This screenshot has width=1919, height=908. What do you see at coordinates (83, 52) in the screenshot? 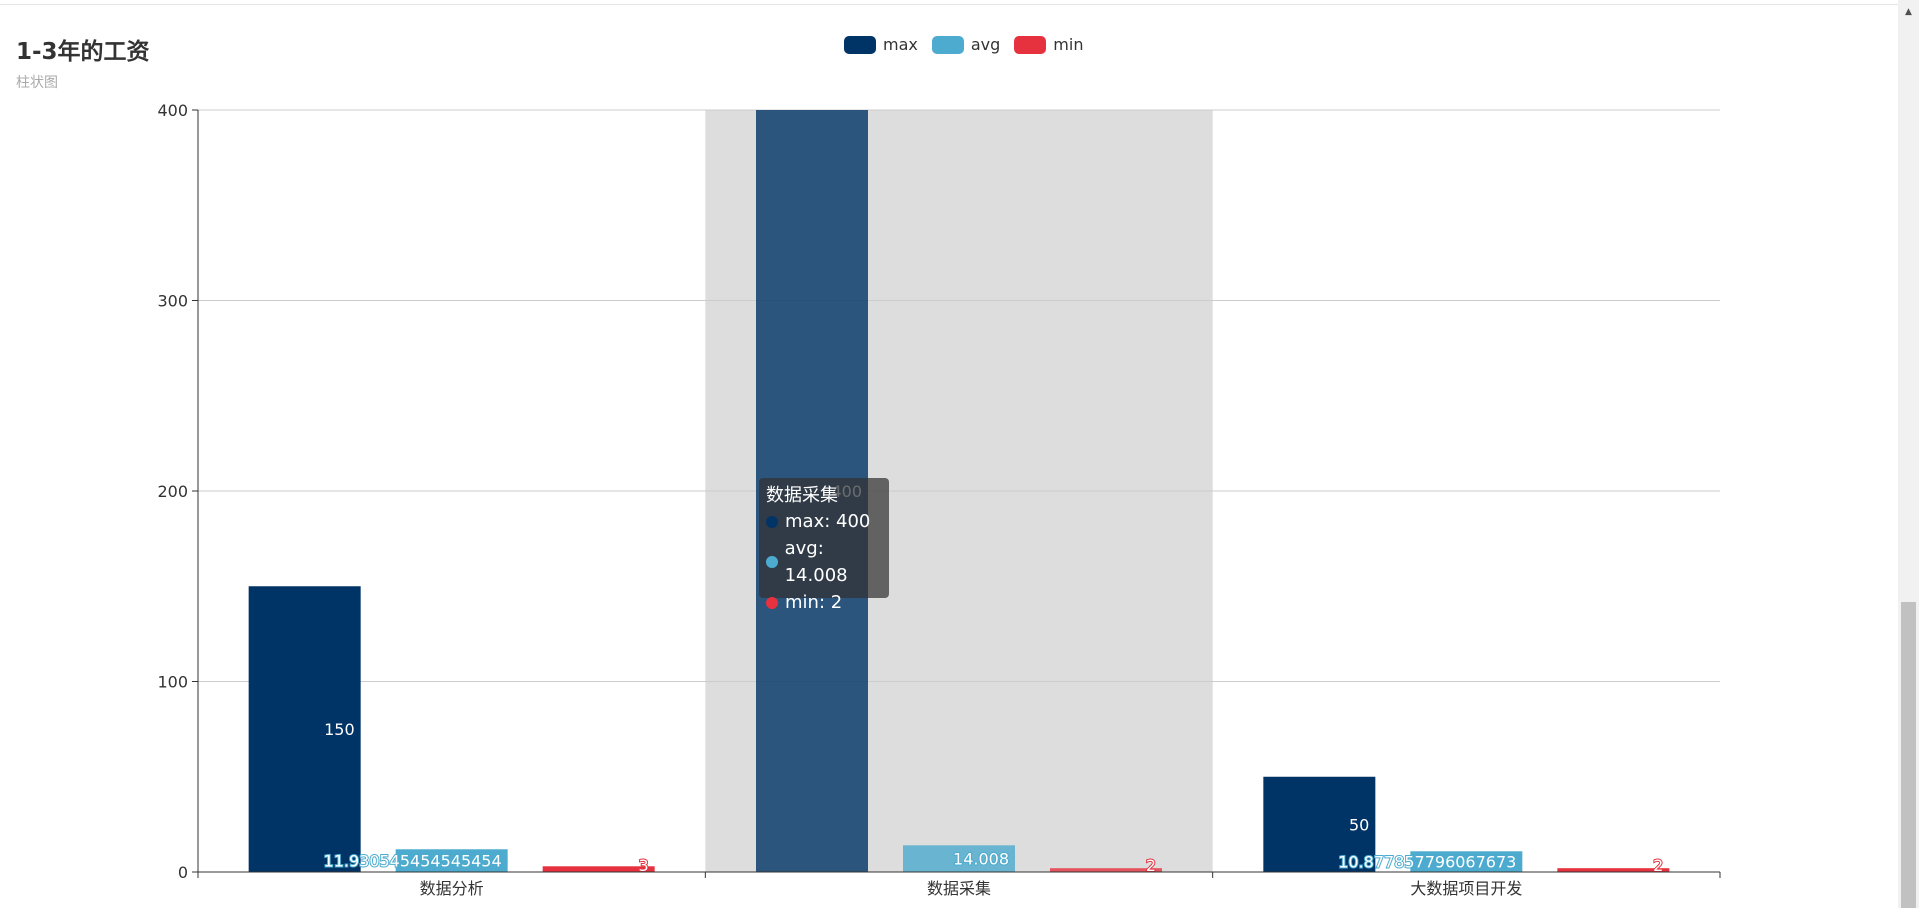
I see `chart-title: 1-3年的工资` at bounding box center [83, 52].